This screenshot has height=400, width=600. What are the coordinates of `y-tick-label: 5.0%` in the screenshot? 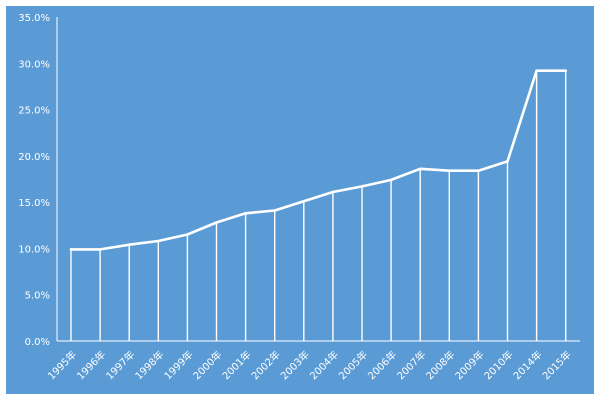 It's located at (37, 296).